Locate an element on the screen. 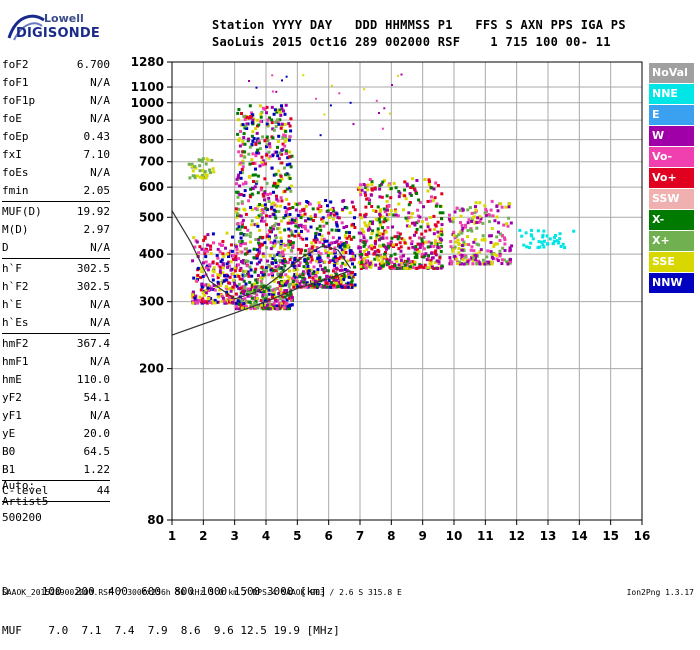 This screenshot has height=650, width=700. param-value: N/A is located at coordinates (100, 118).